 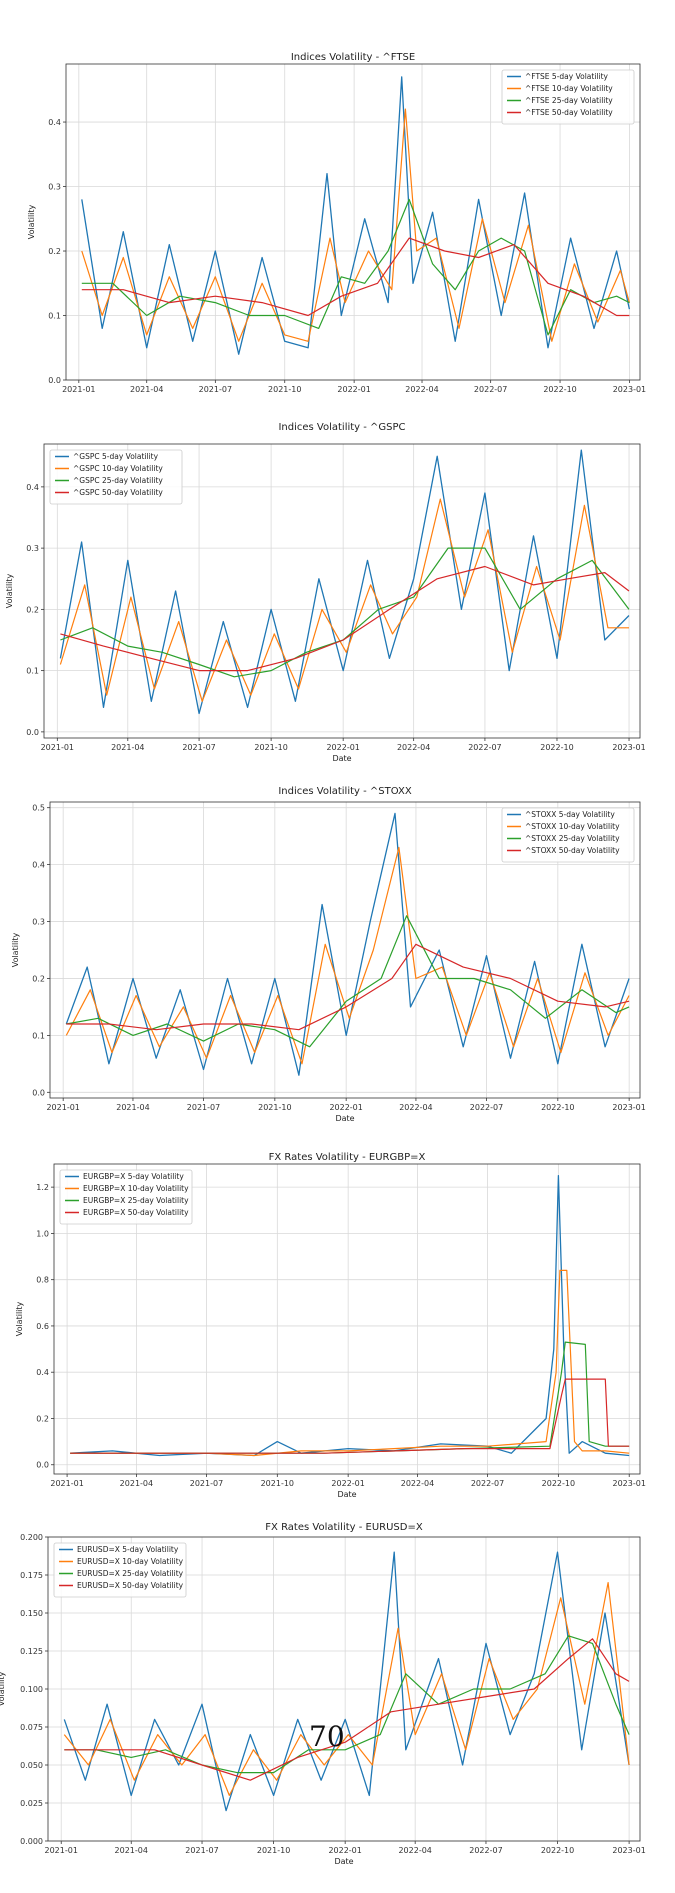 I want to click on legend-label: ^GSPC 50-day Volatility, so click(x=118, y=492).